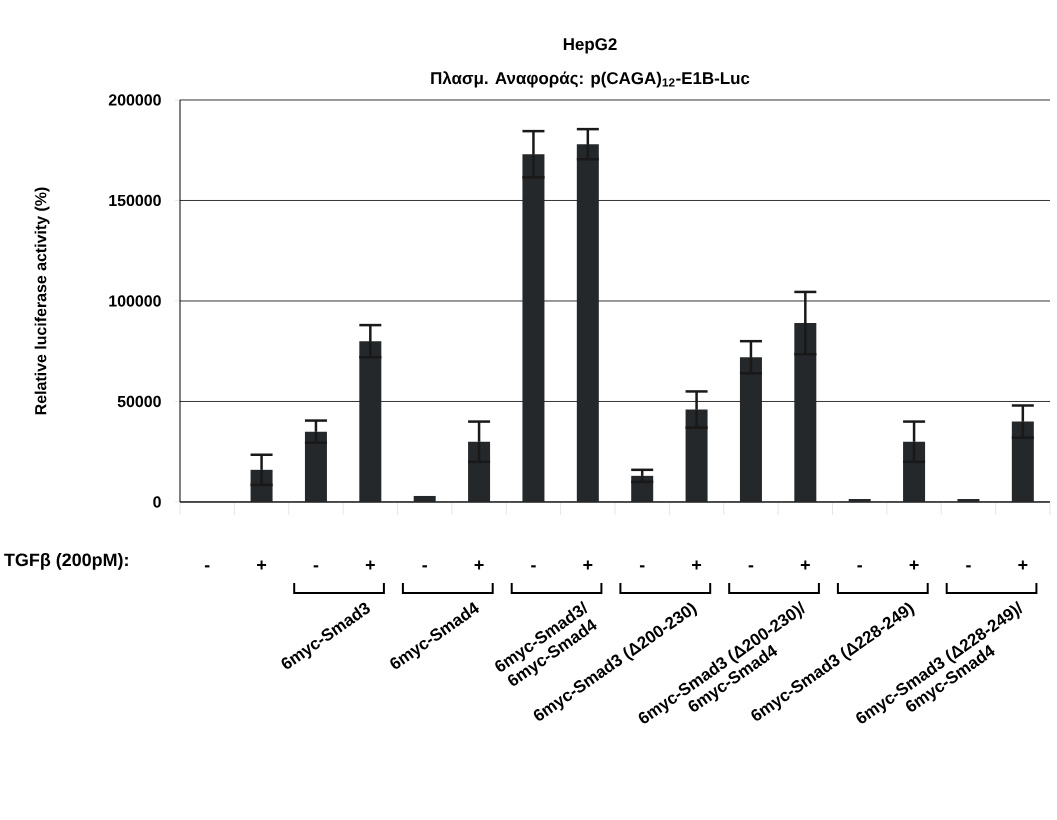 This screenshot has width=1057, height=820. I want to click on chart-subtitle: Πλασμ. Αναφοράς: p(CAGA)$_{12}$-E1B-Luc, so click(590, 79).